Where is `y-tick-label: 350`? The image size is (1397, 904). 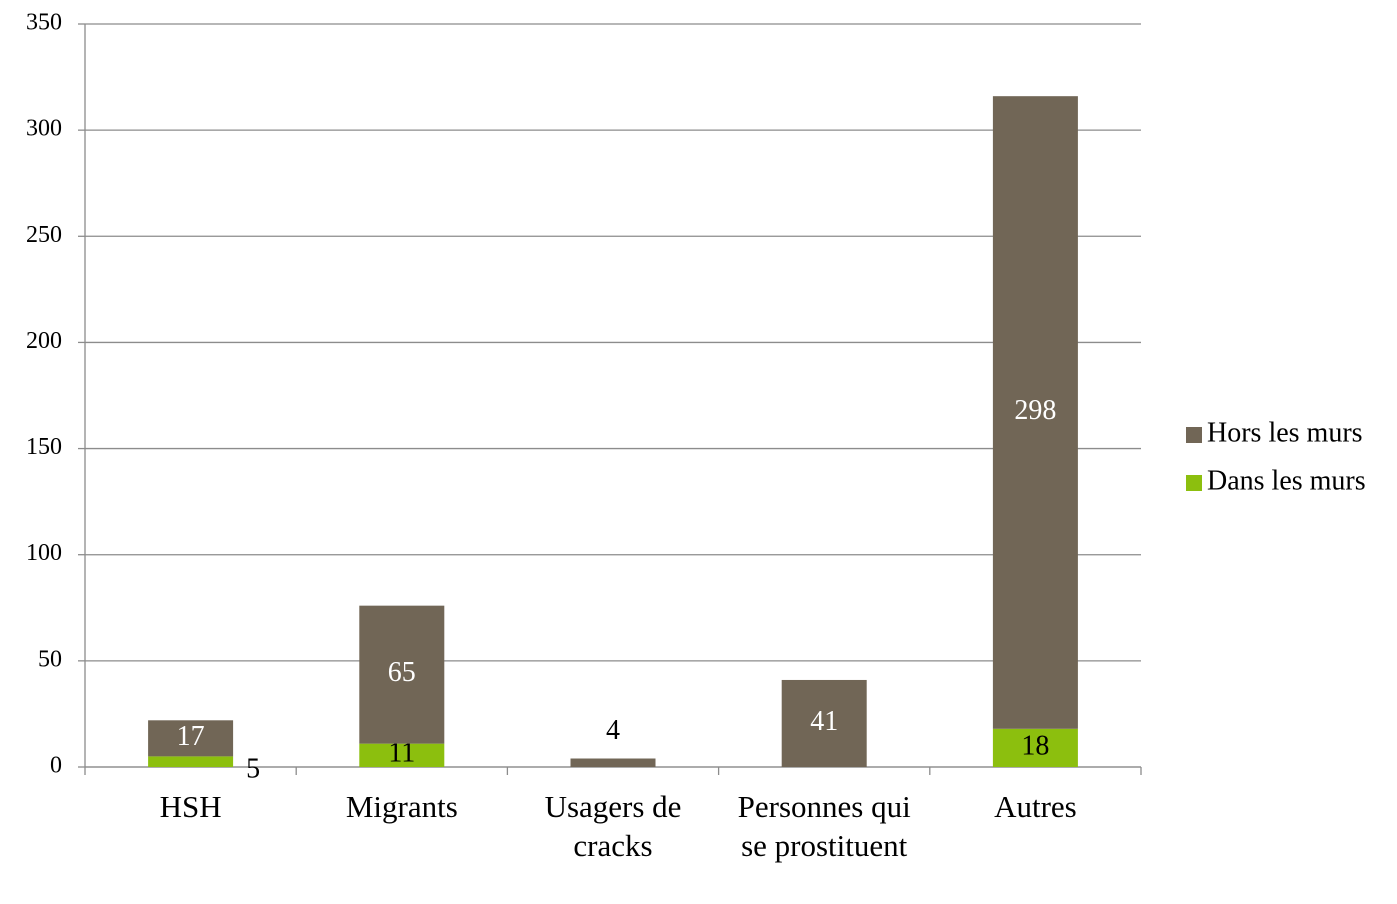
y-tick-label: 350 is located at coordinates (44, 23).